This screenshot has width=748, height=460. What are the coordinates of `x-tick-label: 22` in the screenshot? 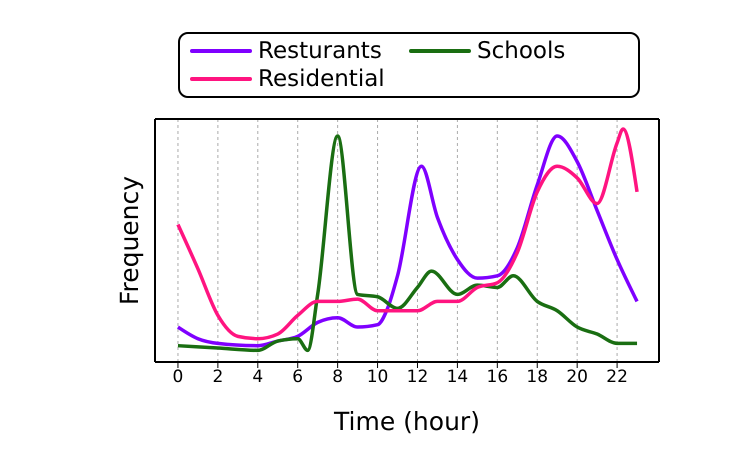 It's located at (617, 377).